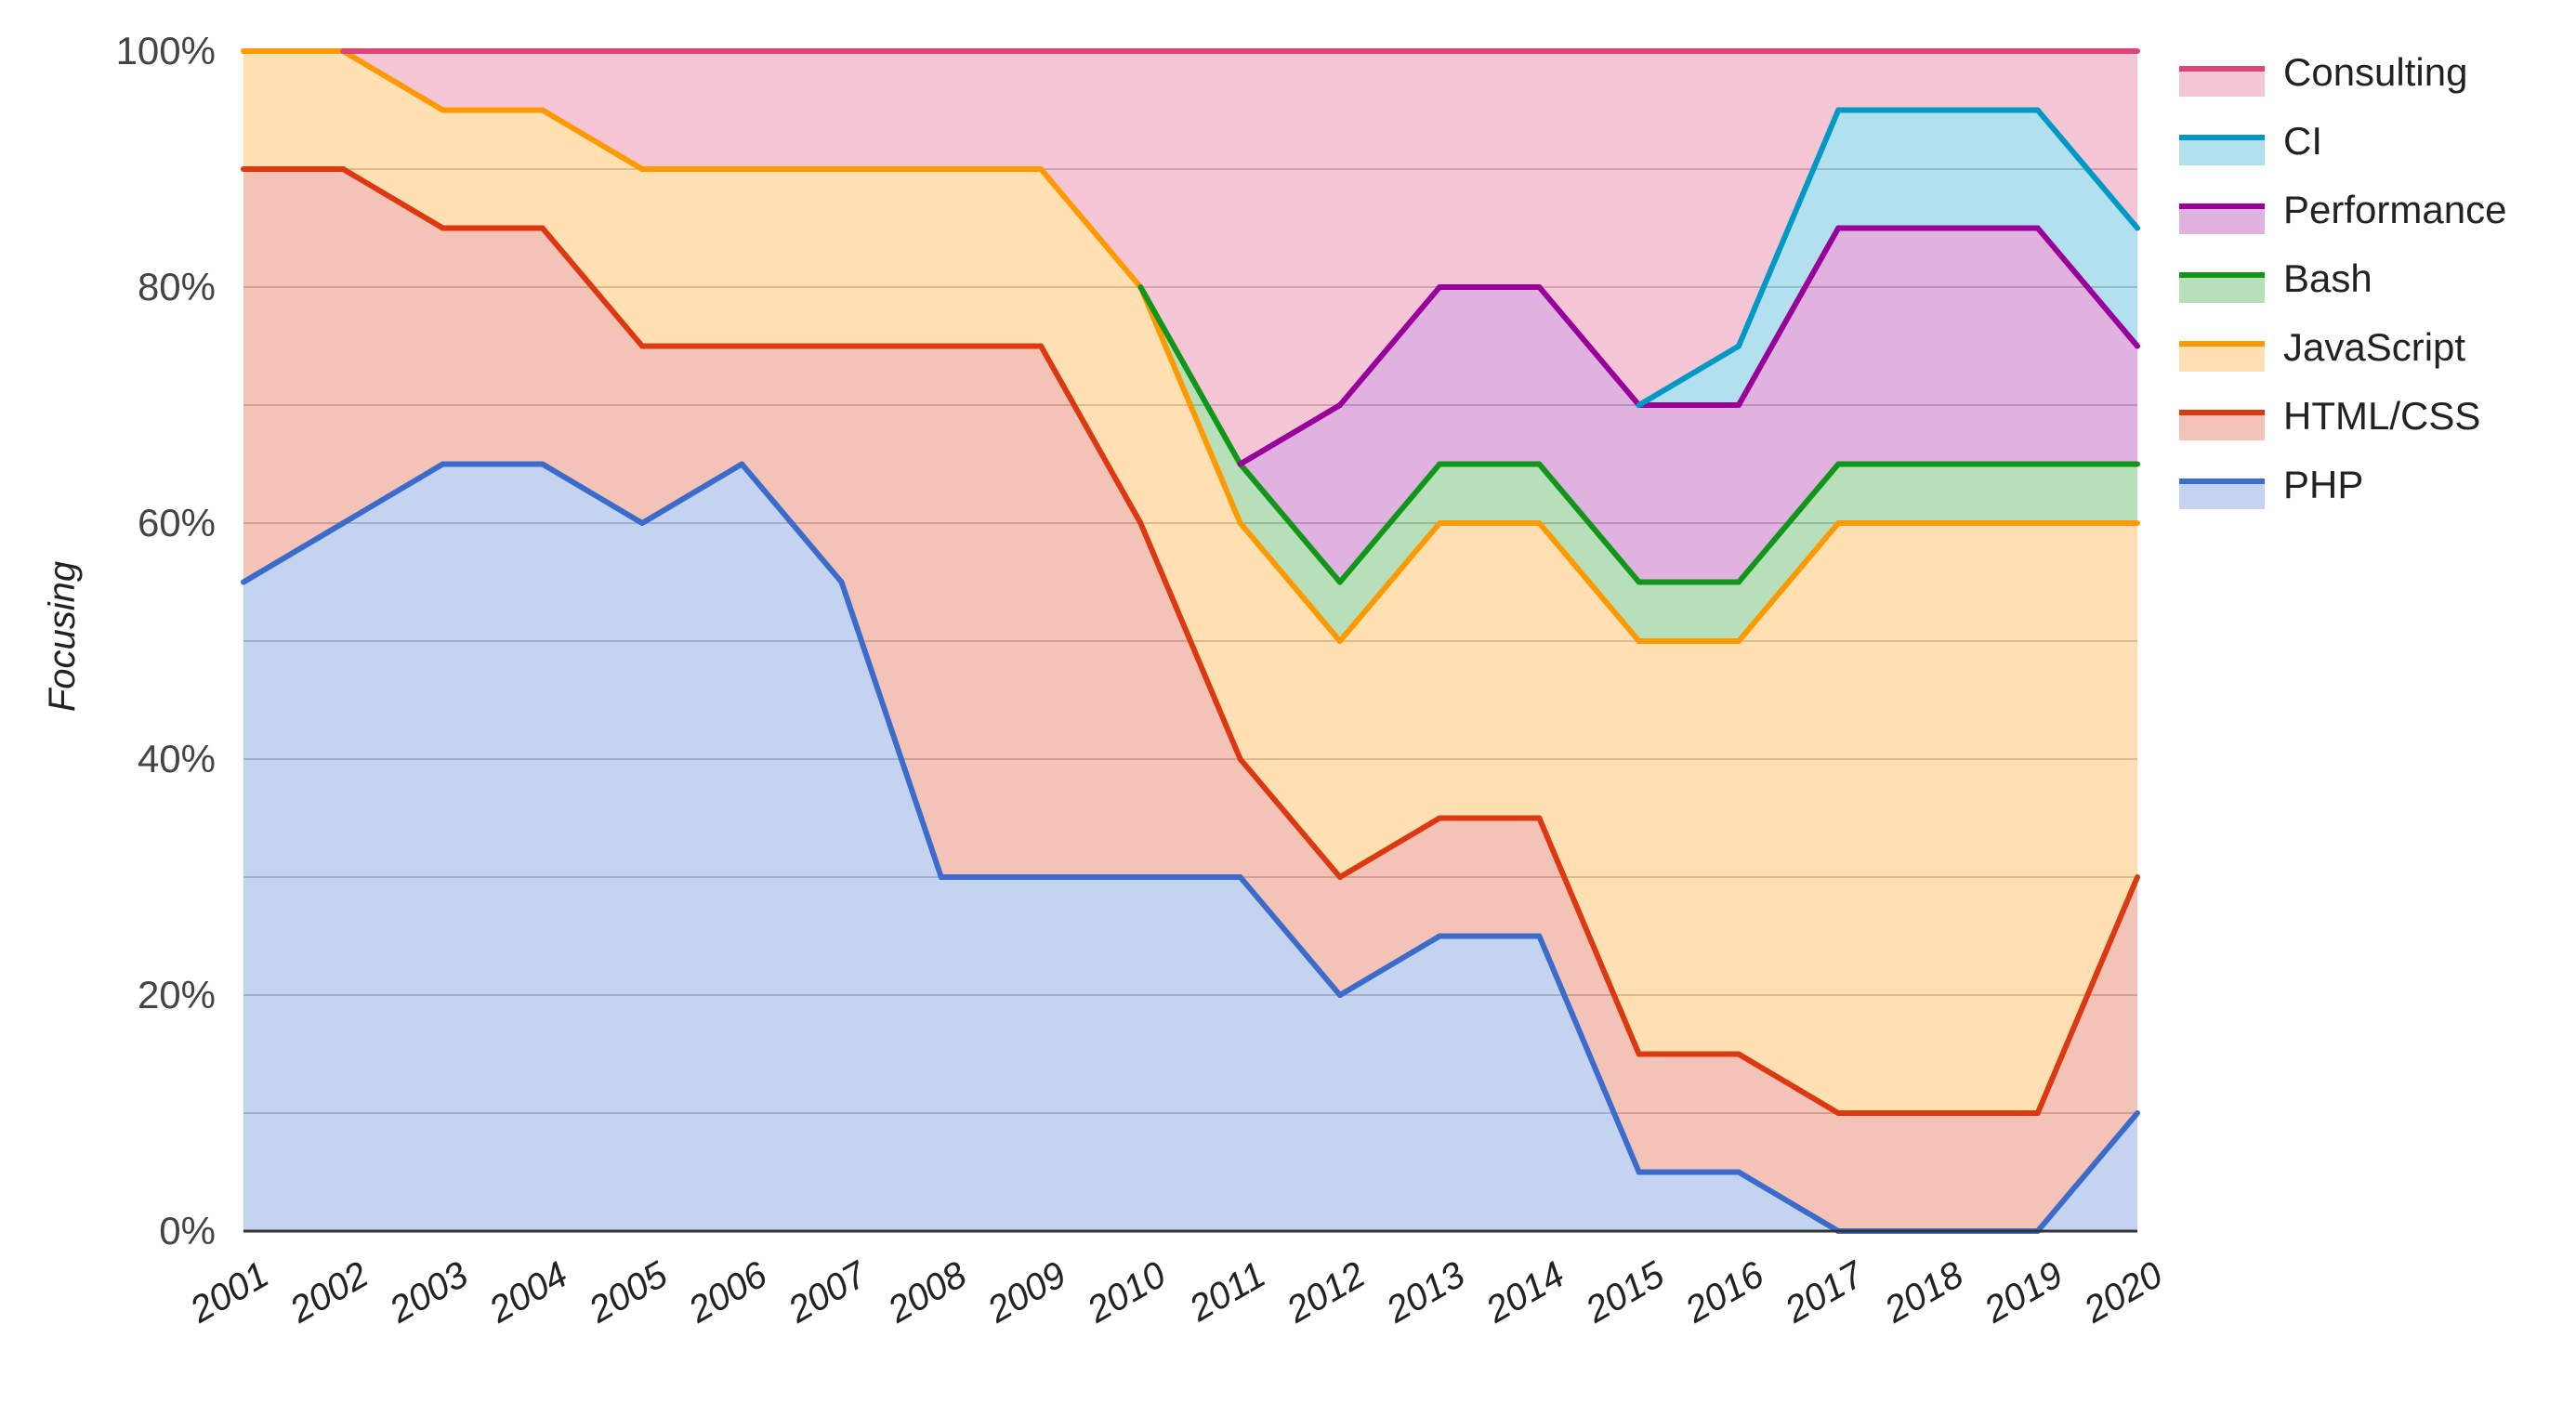 The width and height of the screenshot is (2576, 1403). I want to click on y-tick-label: 60%, so click(177, 522).